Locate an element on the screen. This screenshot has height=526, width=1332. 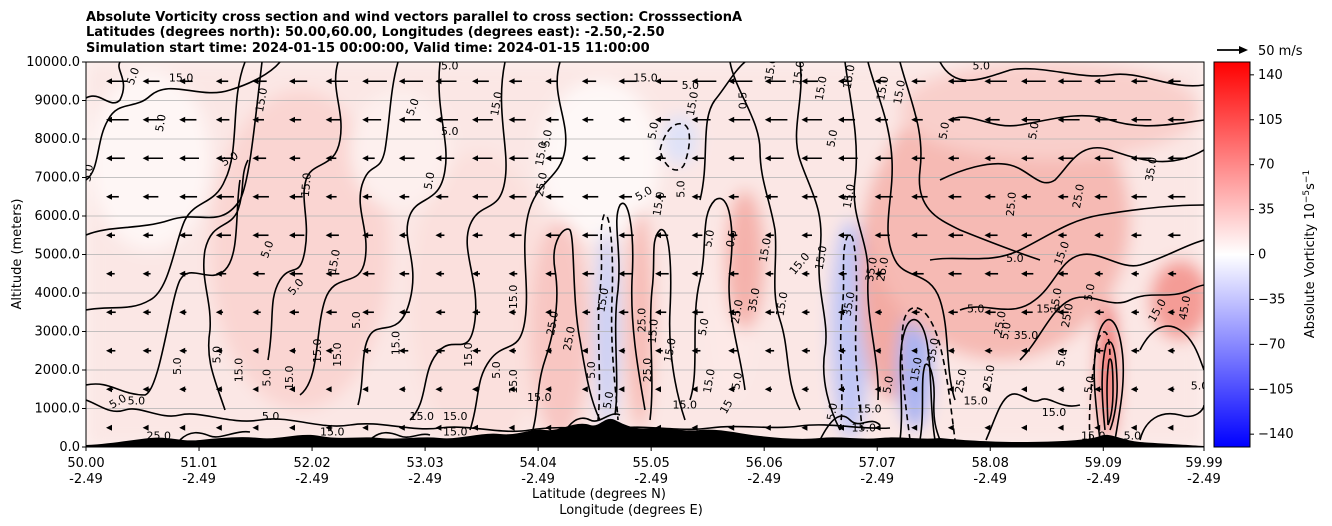
field-blob is located at coordinates (1050, 111).